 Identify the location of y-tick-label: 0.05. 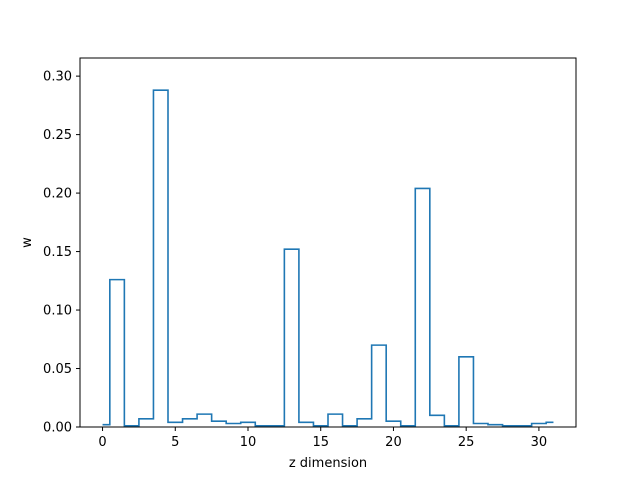
(57, 369).